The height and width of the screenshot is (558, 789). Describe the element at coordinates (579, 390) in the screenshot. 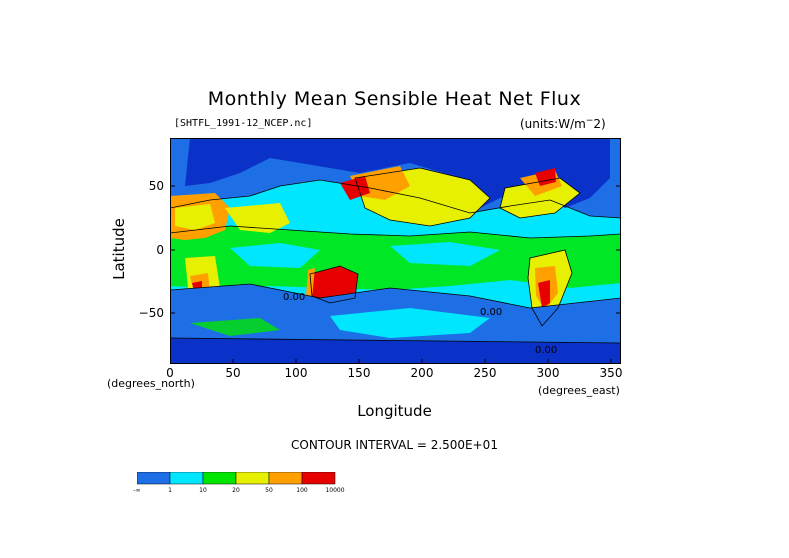

I see `x-axis-unit: (degrees_east)` at that location.